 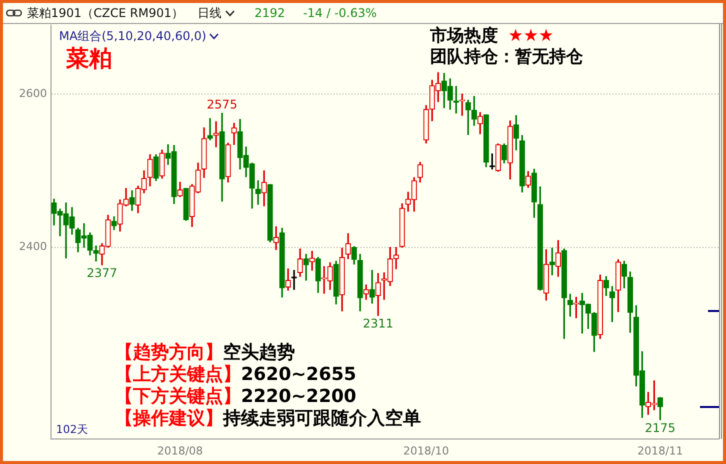 What do you see at coordinates (222, 104) in the screenshot?
I see `annotation: 2575` at bounding box center [222, 104].